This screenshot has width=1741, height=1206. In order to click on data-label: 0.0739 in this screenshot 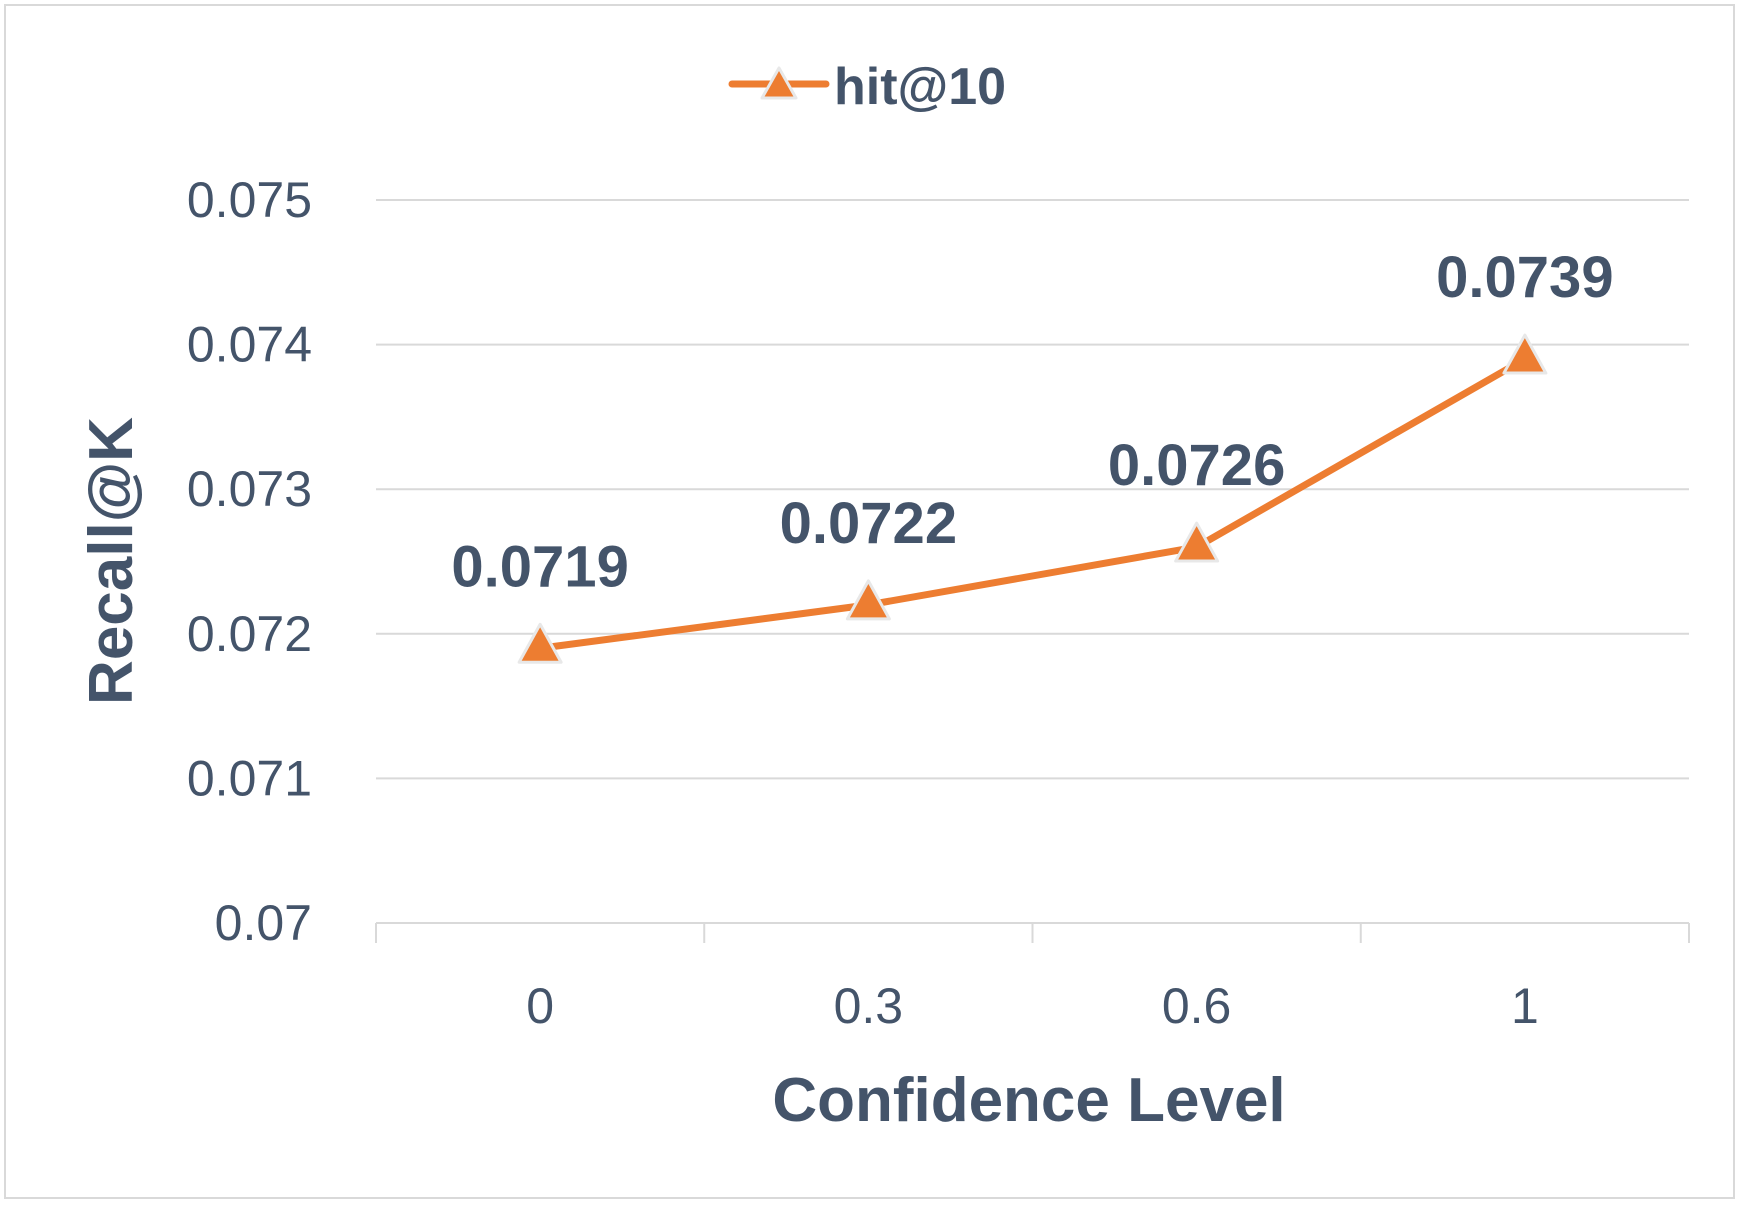, I will do `click(1524, 277)`.